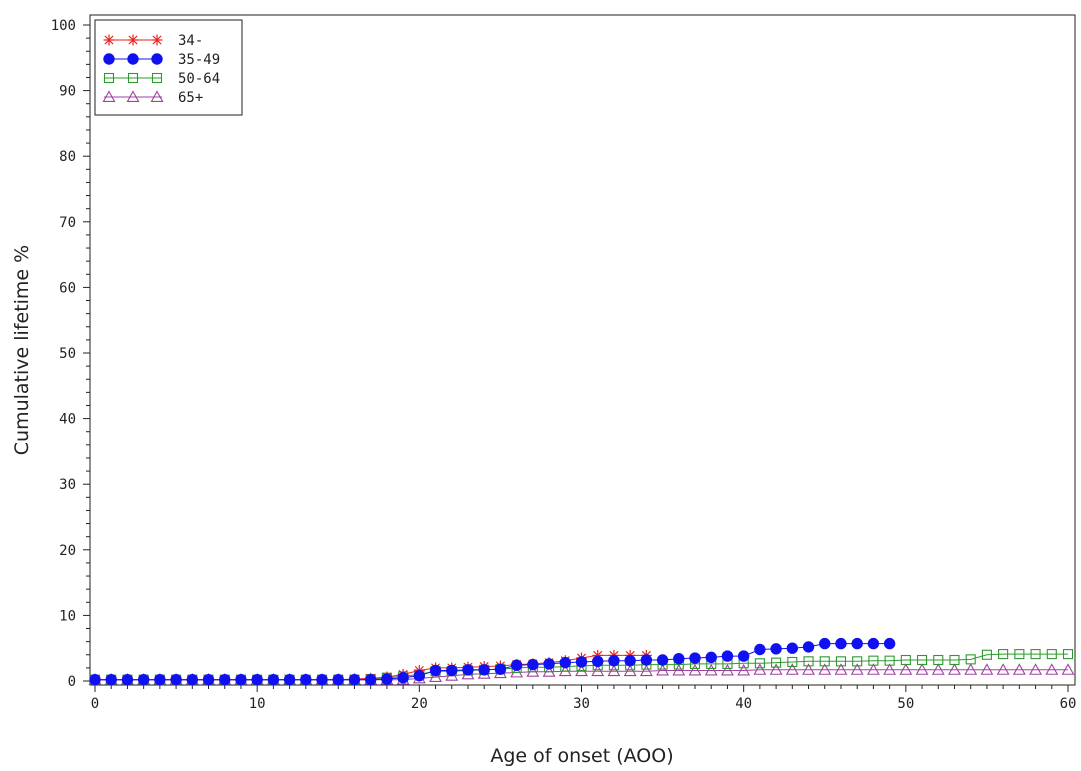 This screenshot has height=771, width=1081. I want to click on y-tick-label: 90, so click(67, 92).